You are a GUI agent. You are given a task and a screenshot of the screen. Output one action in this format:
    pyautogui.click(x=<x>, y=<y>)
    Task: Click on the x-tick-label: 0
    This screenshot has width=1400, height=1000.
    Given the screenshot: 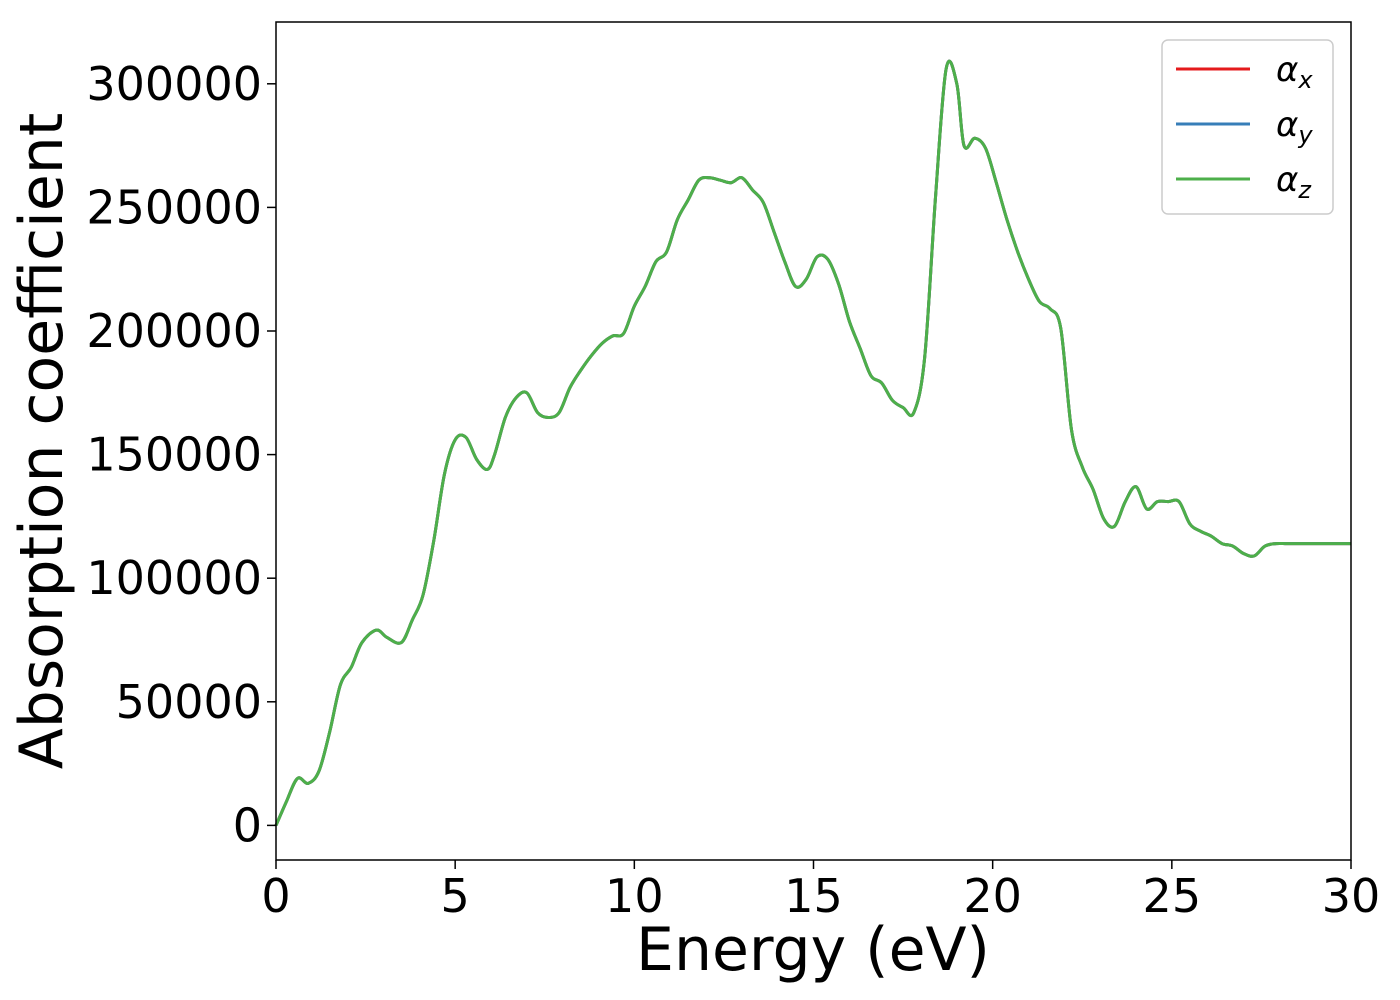 What is the action you would take?
    pyautogui.click(x=275, y=896)
    